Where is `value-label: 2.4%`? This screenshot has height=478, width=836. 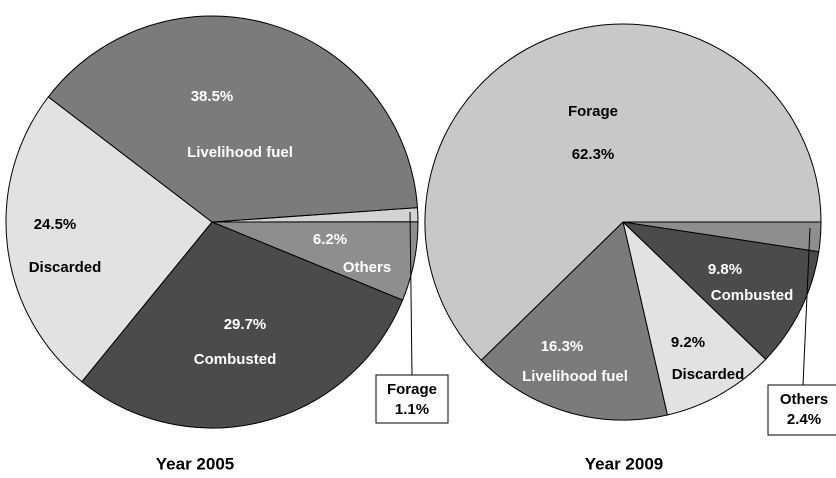 value-label: 2.4% is located at coordinates (804, 419).